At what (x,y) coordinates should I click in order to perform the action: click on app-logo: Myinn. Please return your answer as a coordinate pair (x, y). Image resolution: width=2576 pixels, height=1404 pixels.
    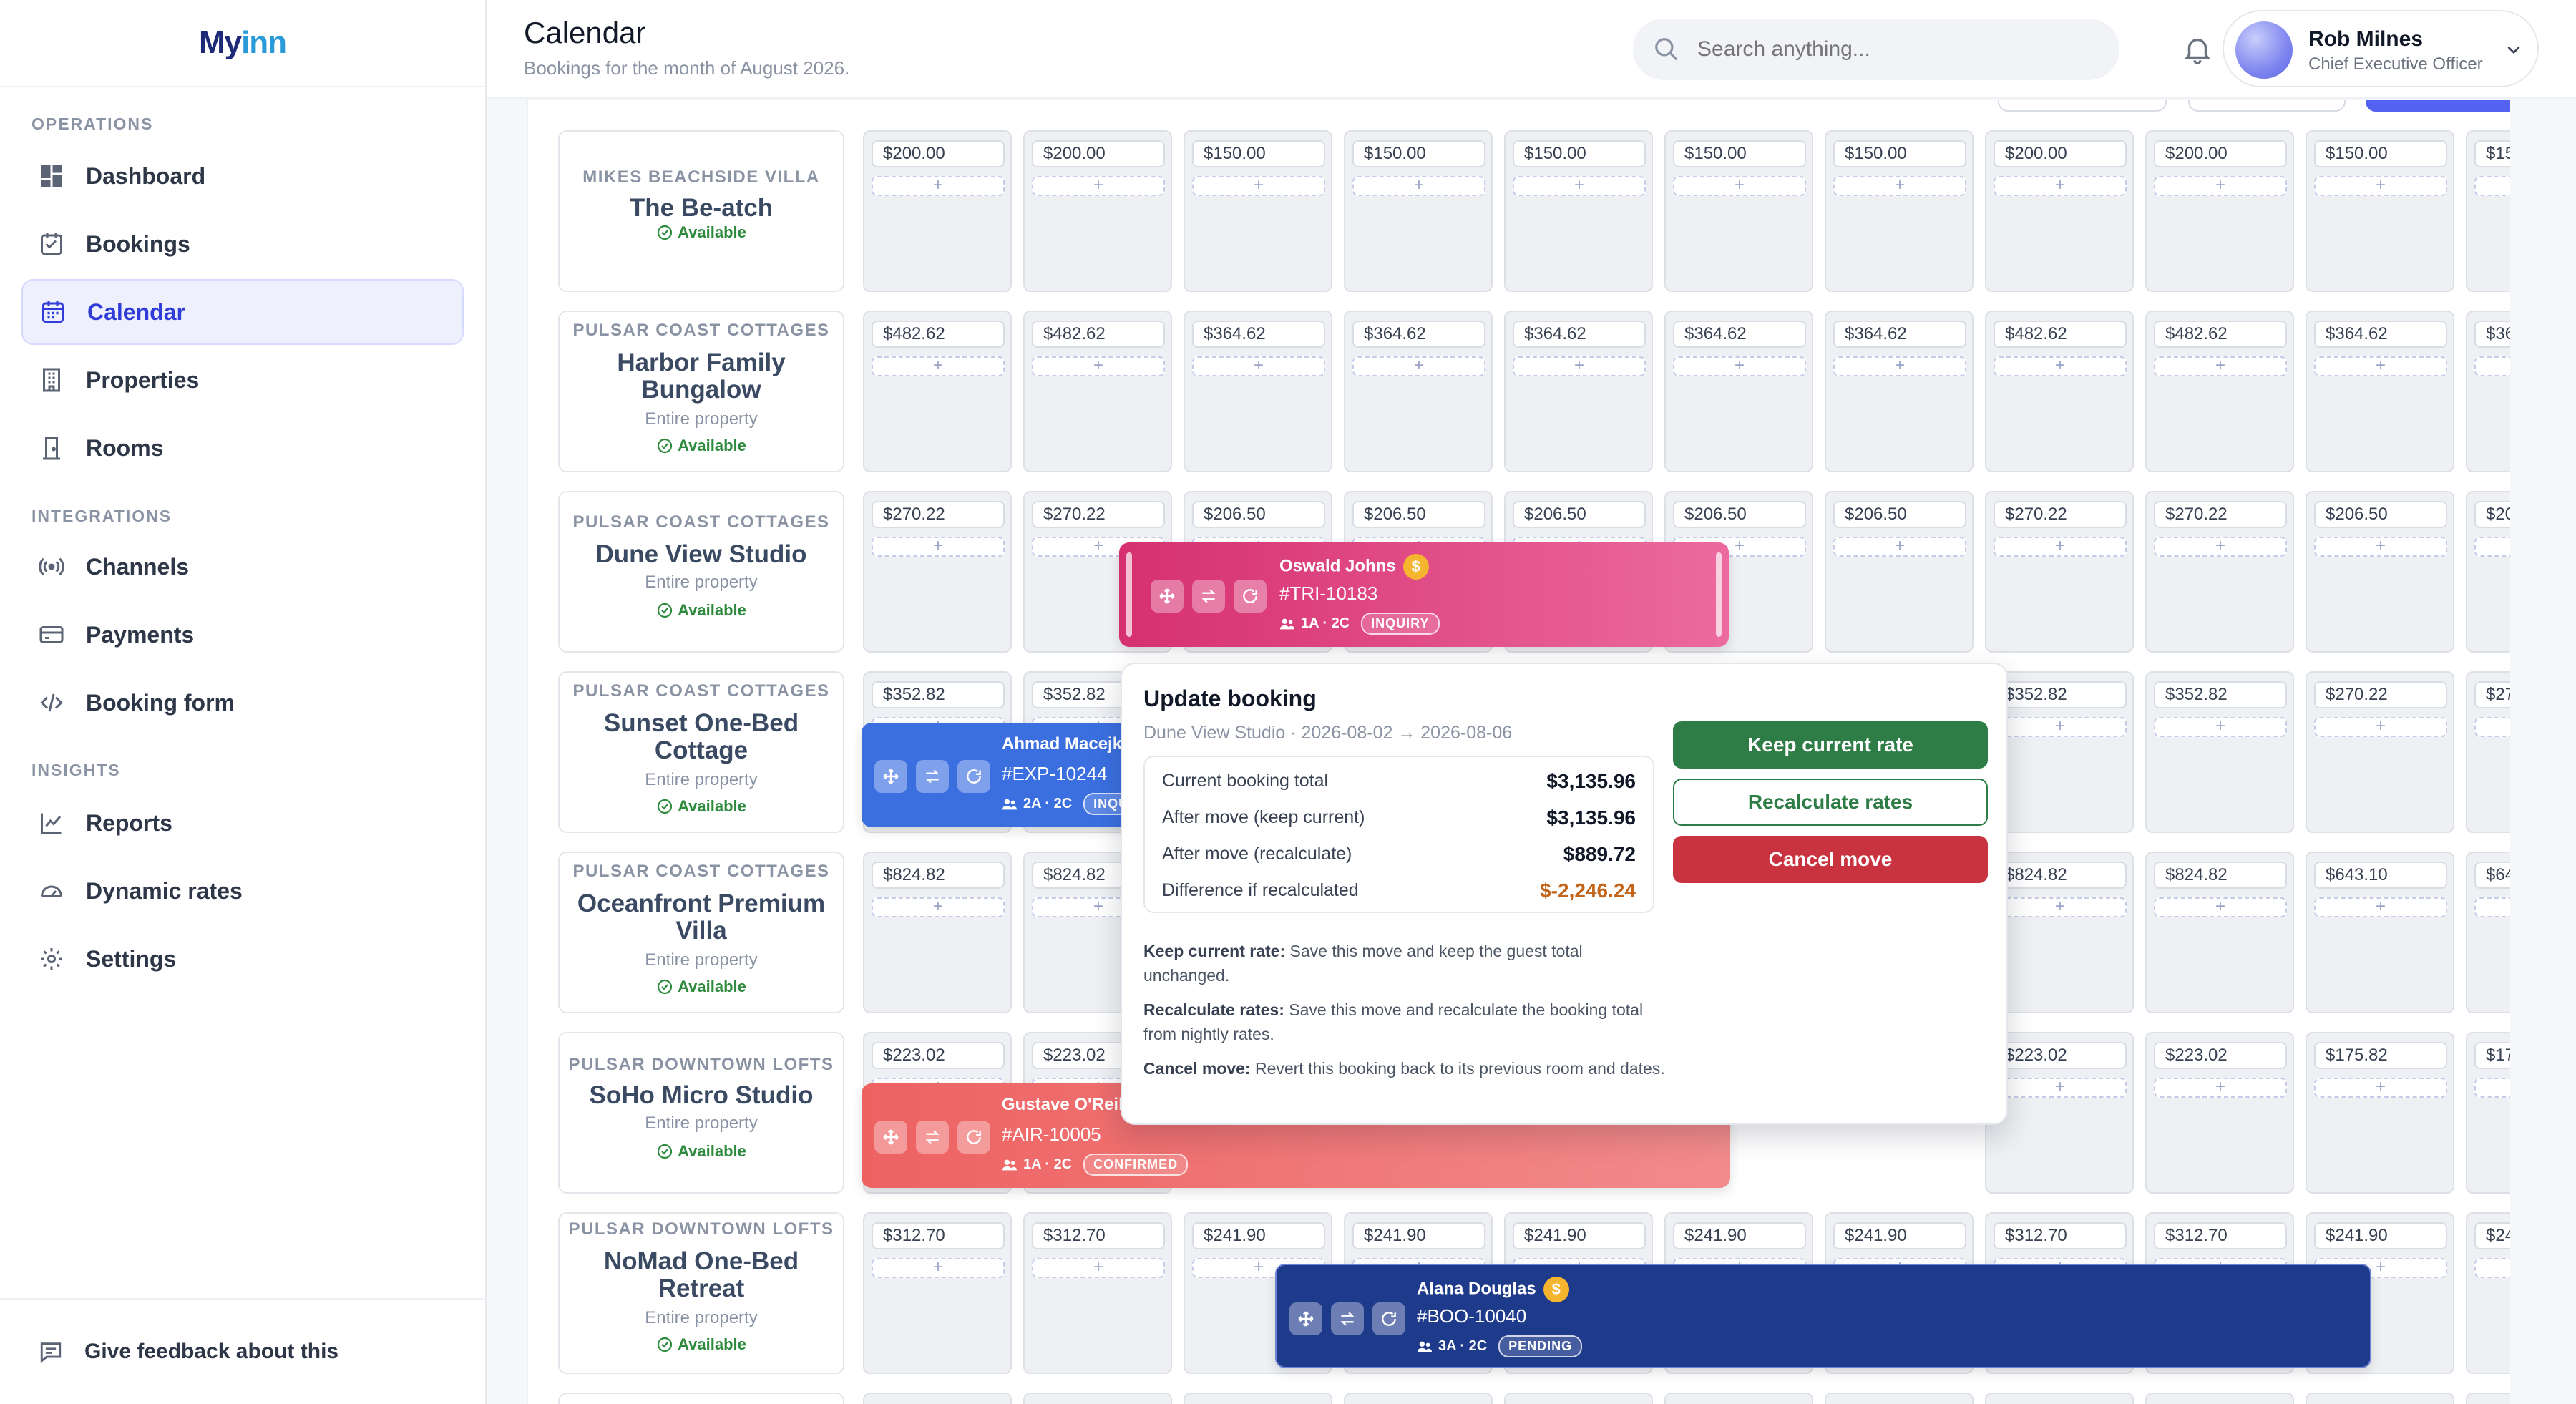
    Looking at the image, I should click on (242, 43).